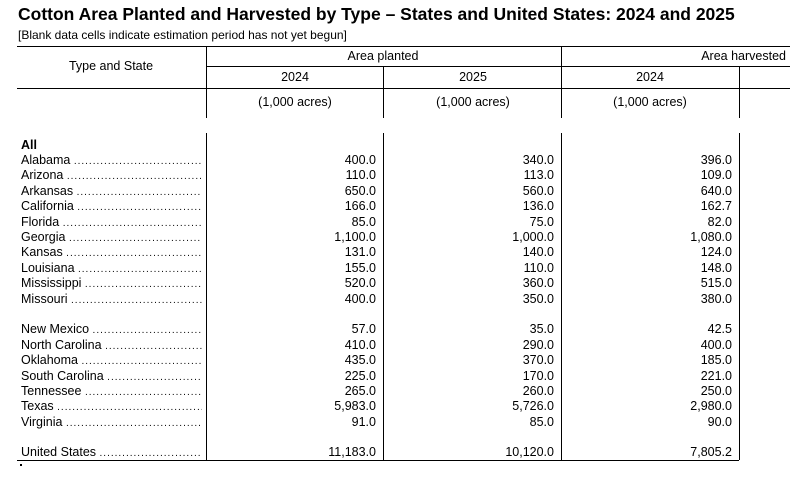 The height and width of the screenshot is (478, 796). Describe the element at coordinates (53, 391) in the screenshot. I see `state-name: Tennessee` at that location.